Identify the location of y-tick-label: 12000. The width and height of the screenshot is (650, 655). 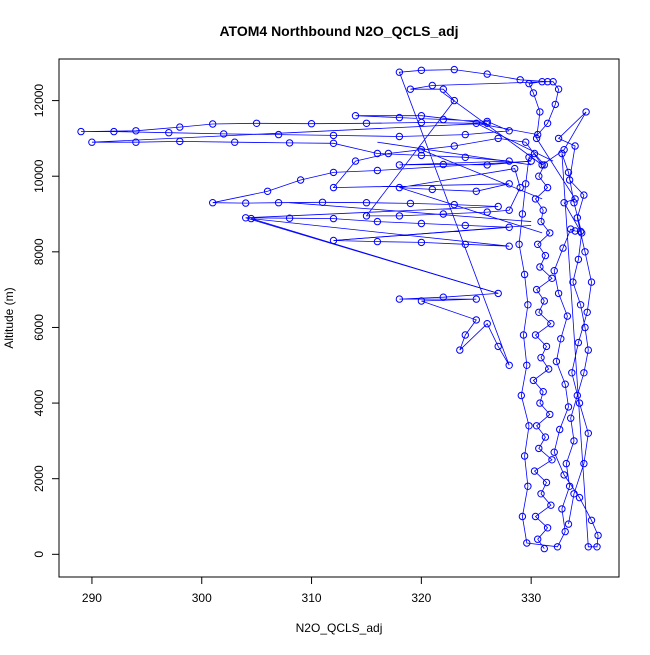
(39, 101).